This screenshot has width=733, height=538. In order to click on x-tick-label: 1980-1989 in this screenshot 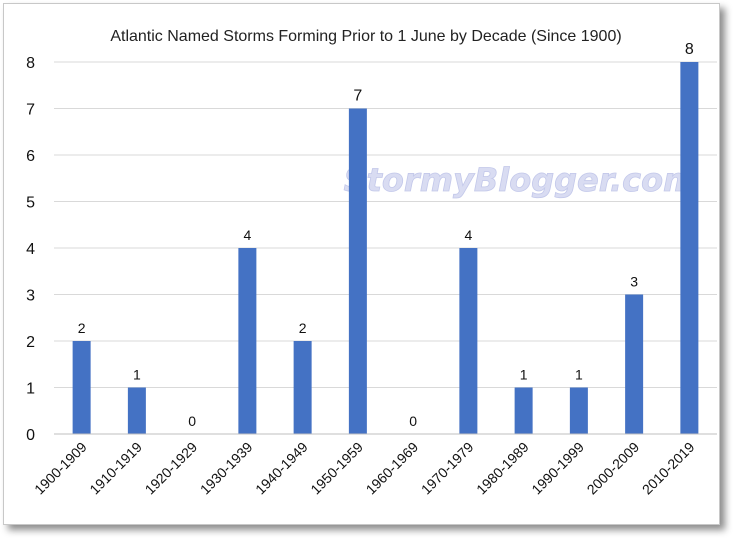, I will do `click(502, 468)`.